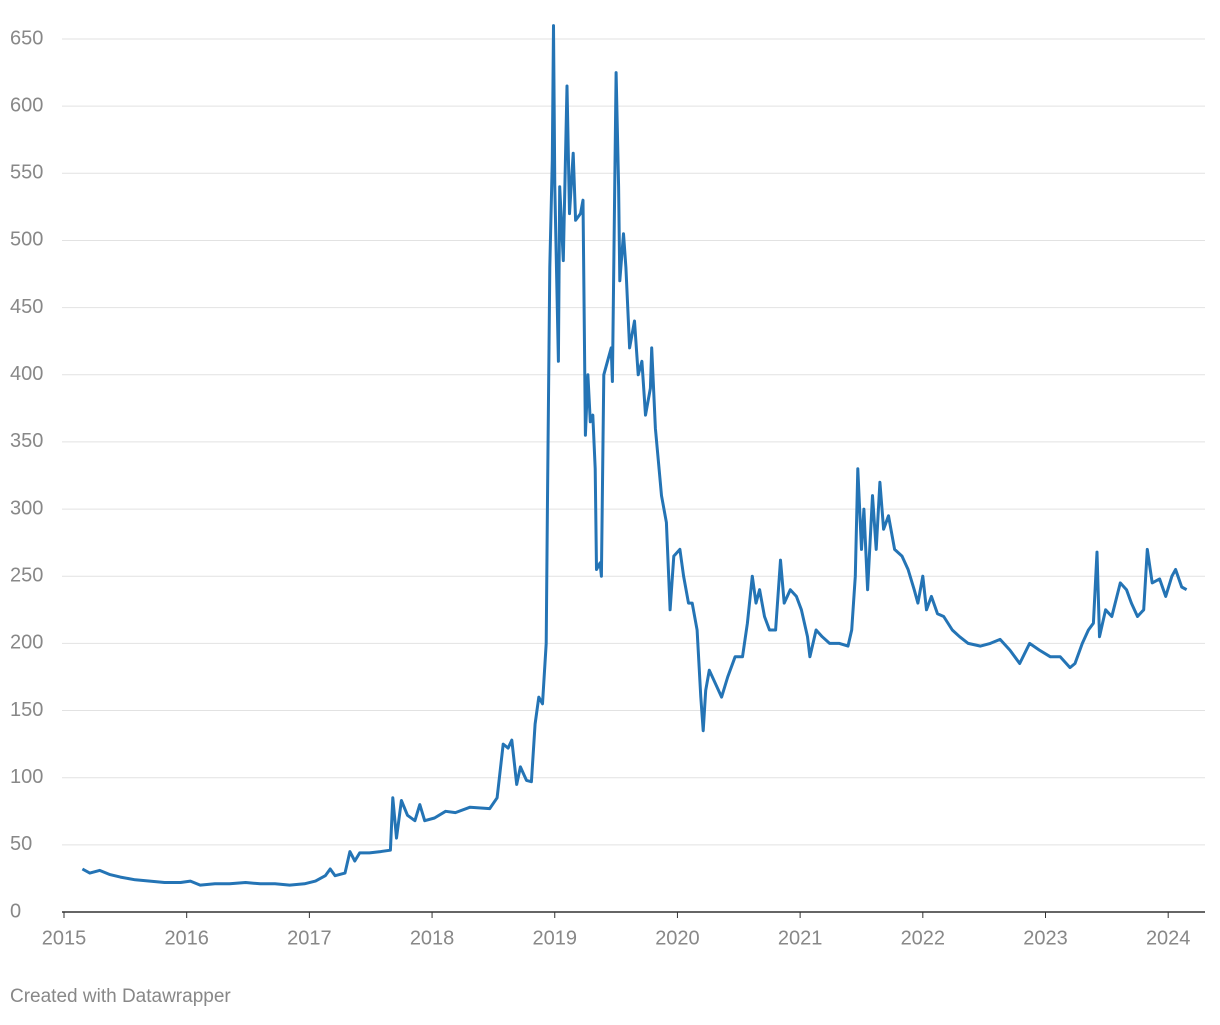  What do you see at coordinates (26, 643) in the screenshot?
I see `y-tick-label: 200` at bounding box center [26, 643].